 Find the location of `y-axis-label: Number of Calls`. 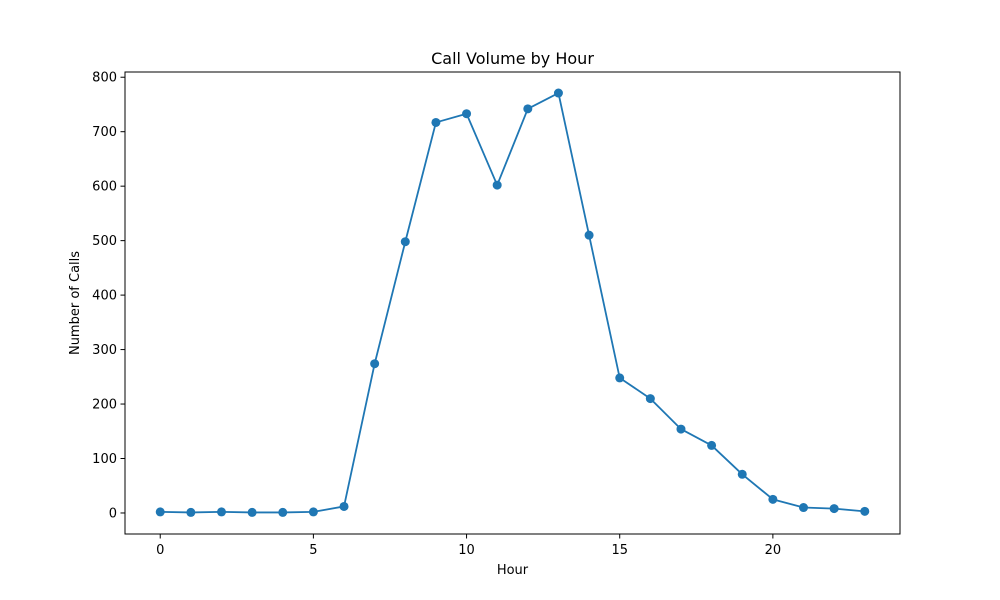

y-axis-label: Number of Calls is located at coordinates (75, 303).